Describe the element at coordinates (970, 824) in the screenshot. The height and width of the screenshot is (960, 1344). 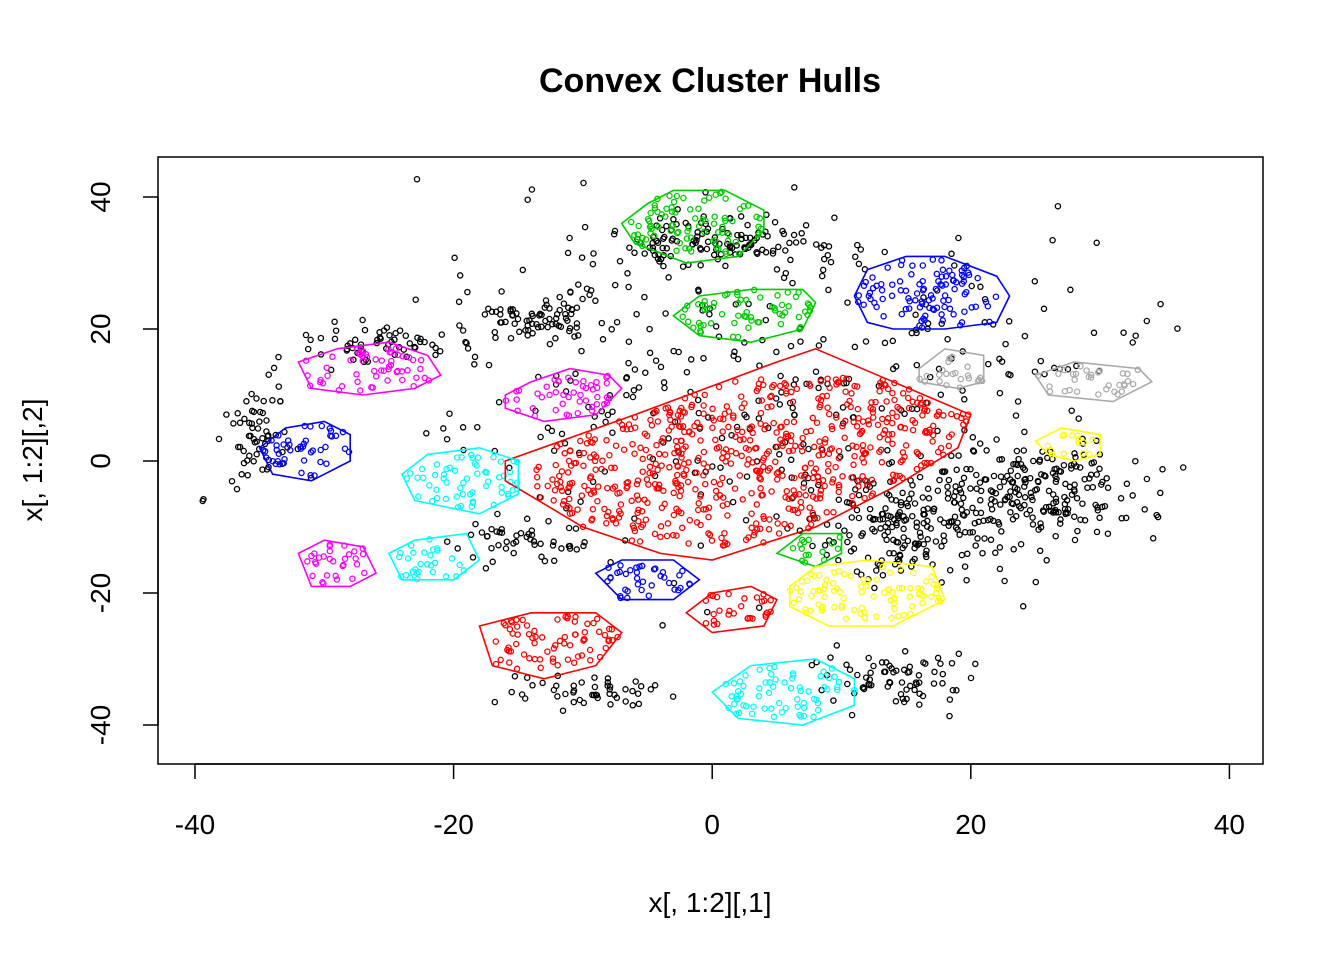
I see `x-tick-label: 20` at that location.